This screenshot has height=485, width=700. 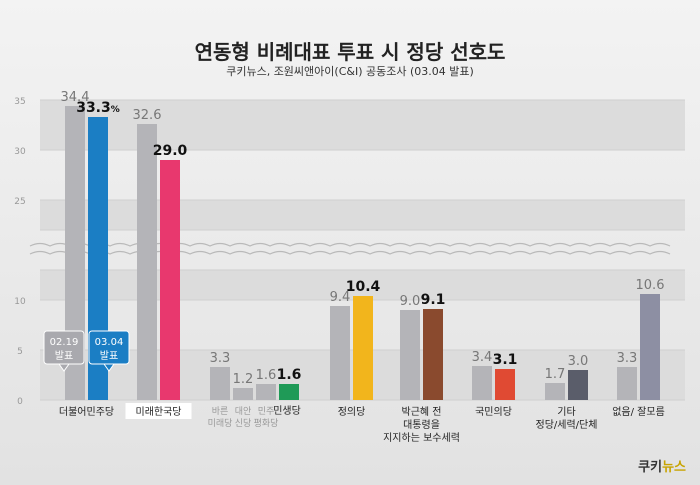 I want to click on grid-band, so click(x=362, y=215).